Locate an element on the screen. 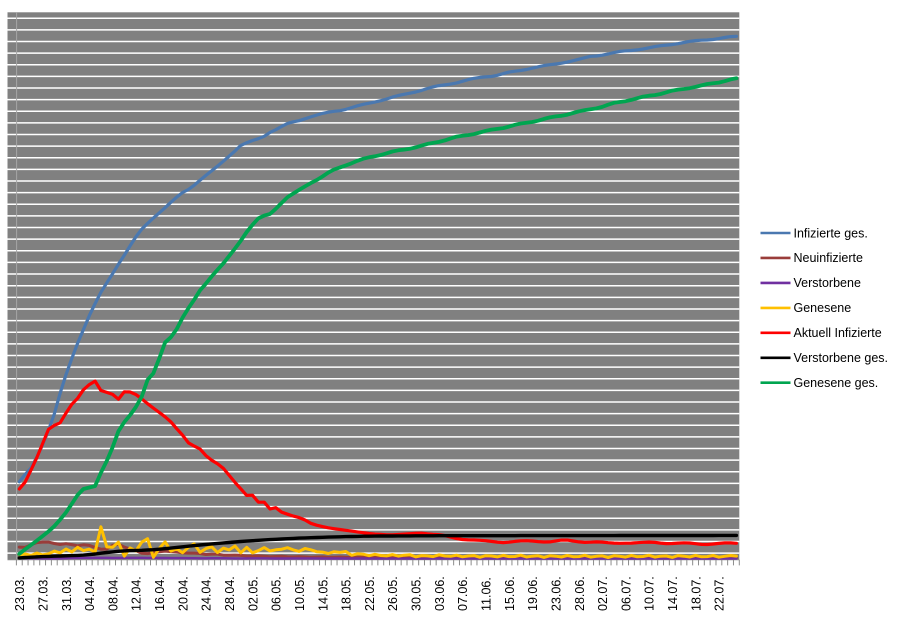 This screenshot has width=908, height=625. svg-text: 24.04. is located at coordinates (207, 593).